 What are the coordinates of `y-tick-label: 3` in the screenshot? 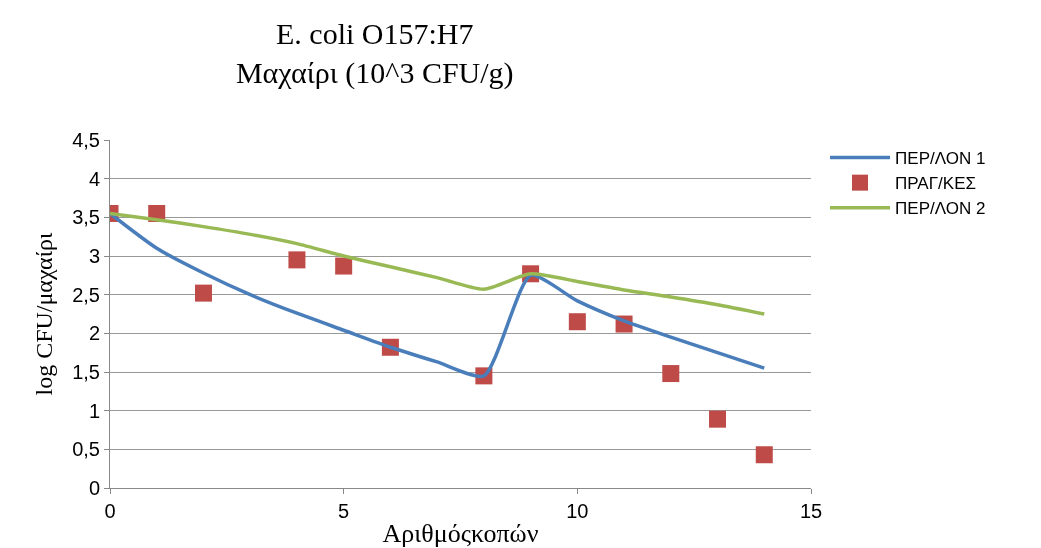 It's located at (94, 256).